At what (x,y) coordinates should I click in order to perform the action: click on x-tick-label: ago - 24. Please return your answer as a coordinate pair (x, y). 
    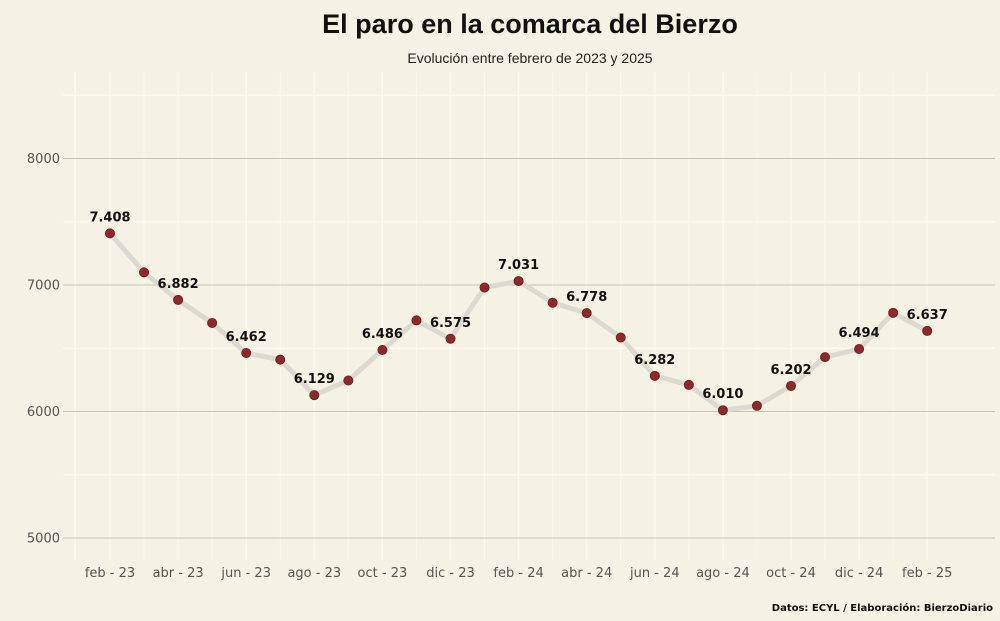
    Looking at the image, I should click on (723, 573).